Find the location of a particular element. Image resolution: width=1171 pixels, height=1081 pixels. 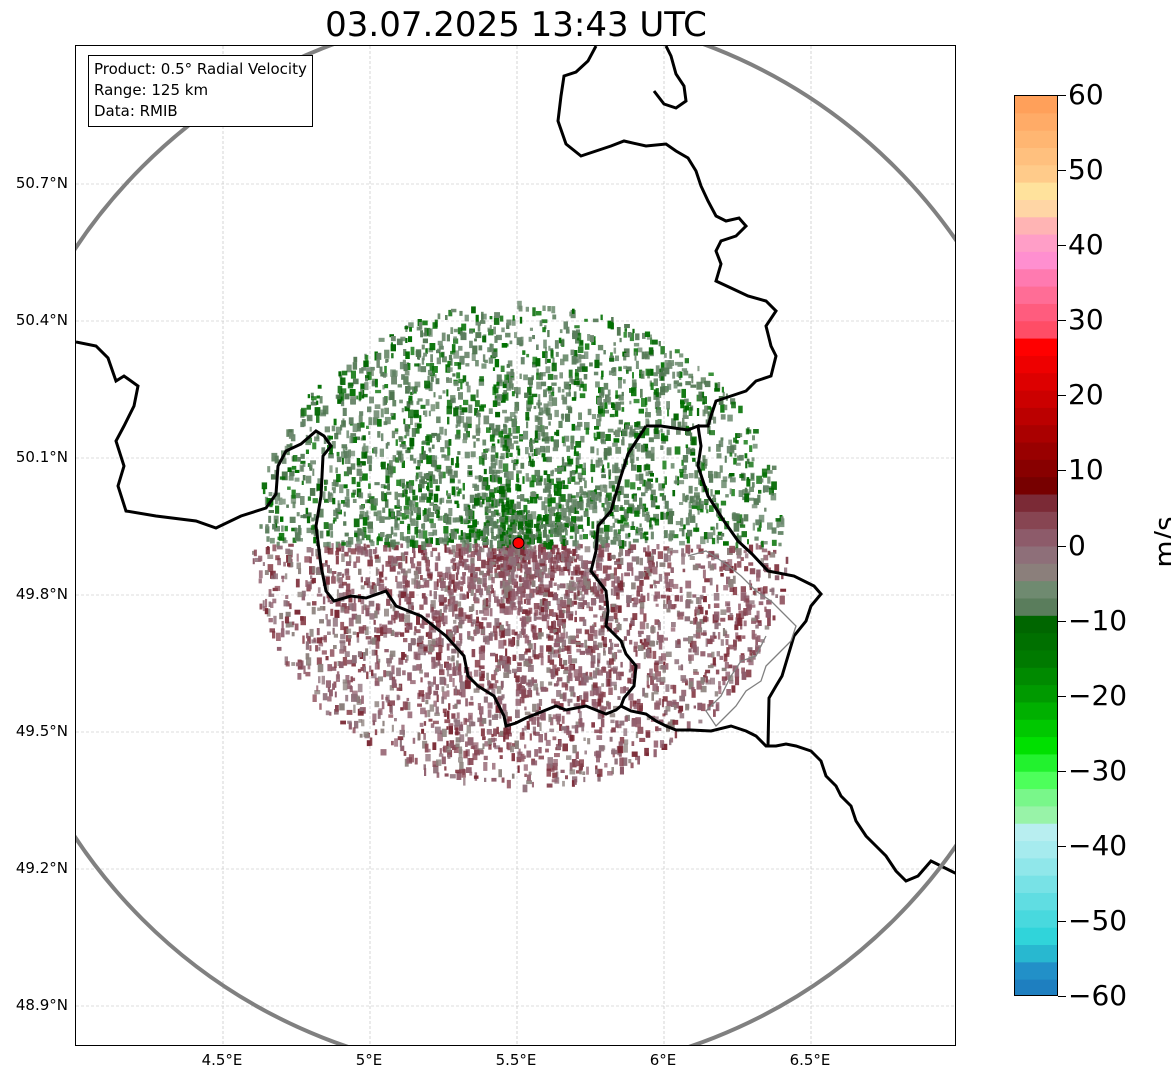

colorbar-tick-label: −40 is located at coordinates (1098, 845).